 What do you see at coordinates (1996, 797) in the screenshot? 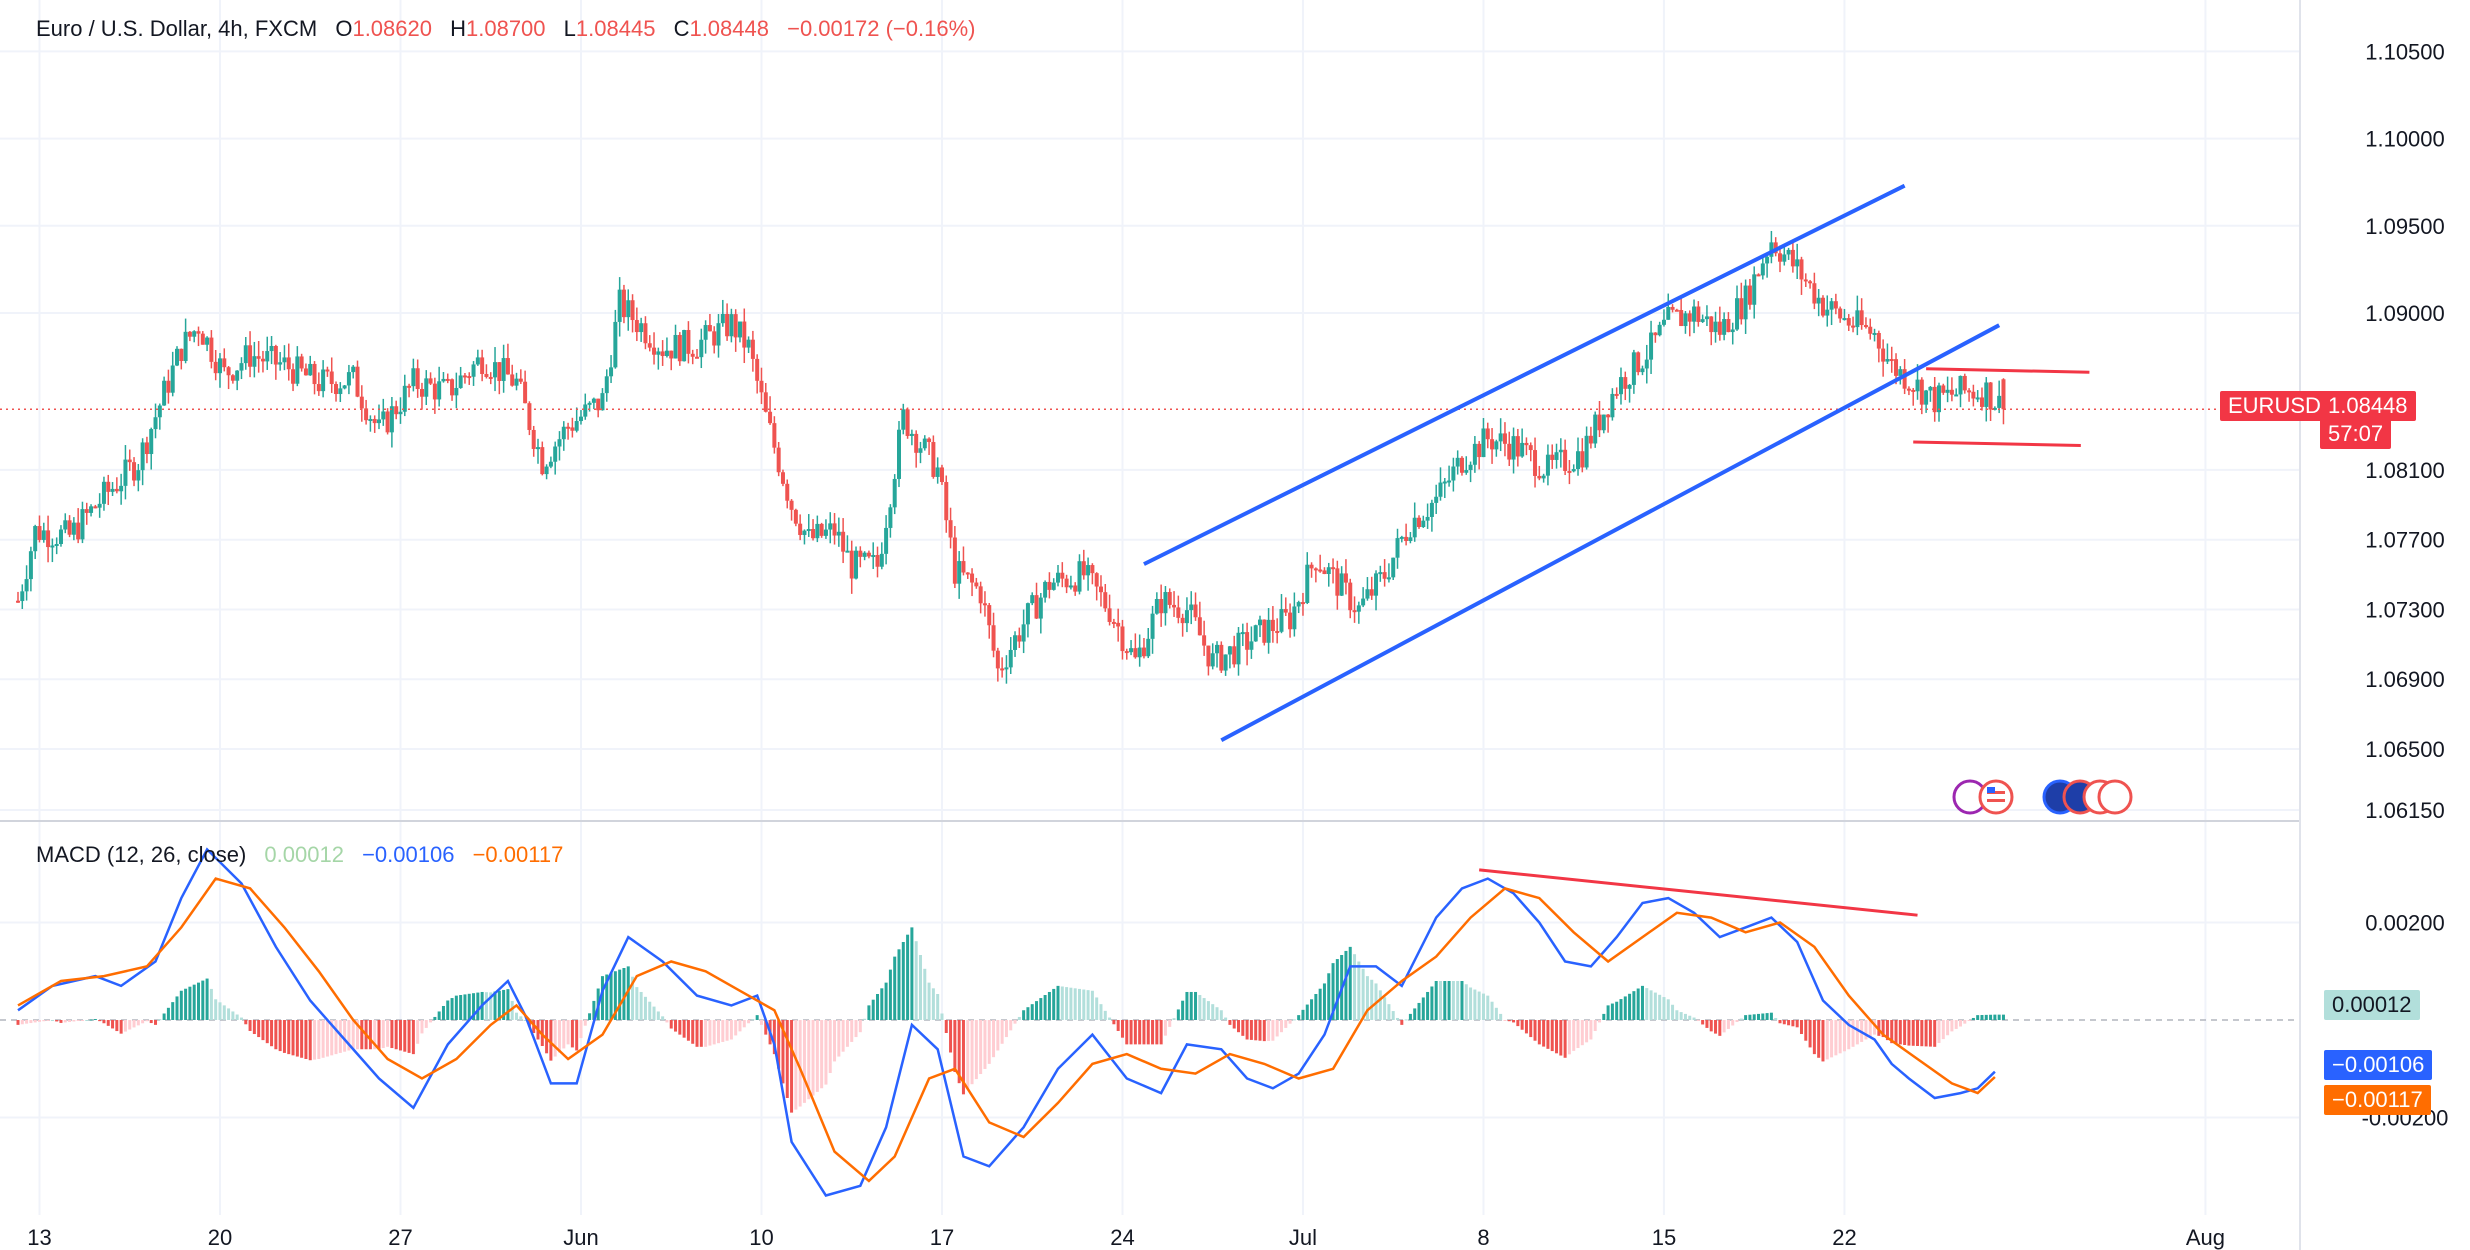
I see `us-flag-icon` at bounding box center [1996, 797].